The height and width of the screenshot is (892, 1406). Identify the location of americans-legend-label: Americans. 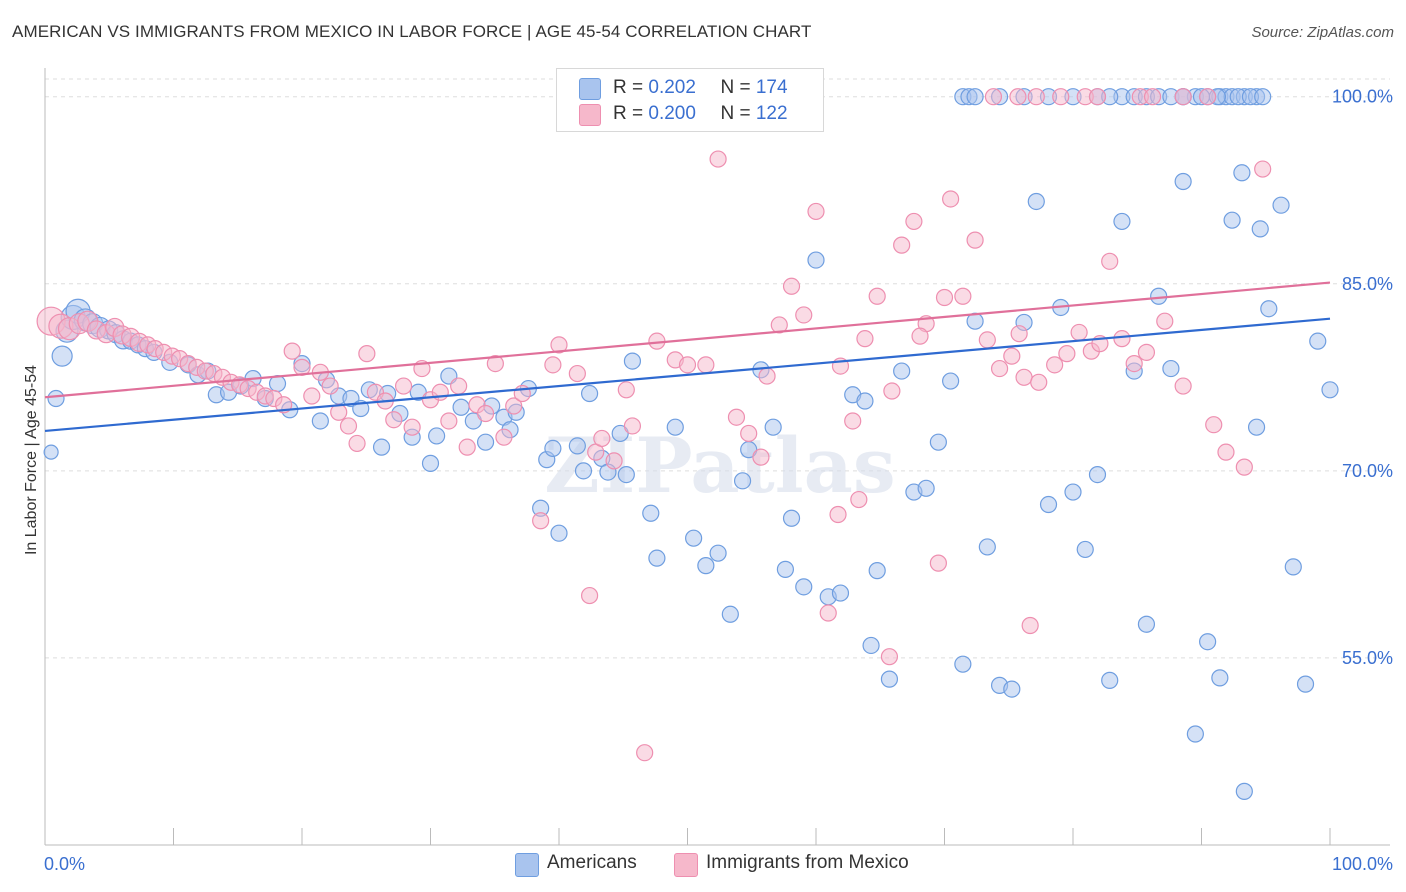
(592, 862).